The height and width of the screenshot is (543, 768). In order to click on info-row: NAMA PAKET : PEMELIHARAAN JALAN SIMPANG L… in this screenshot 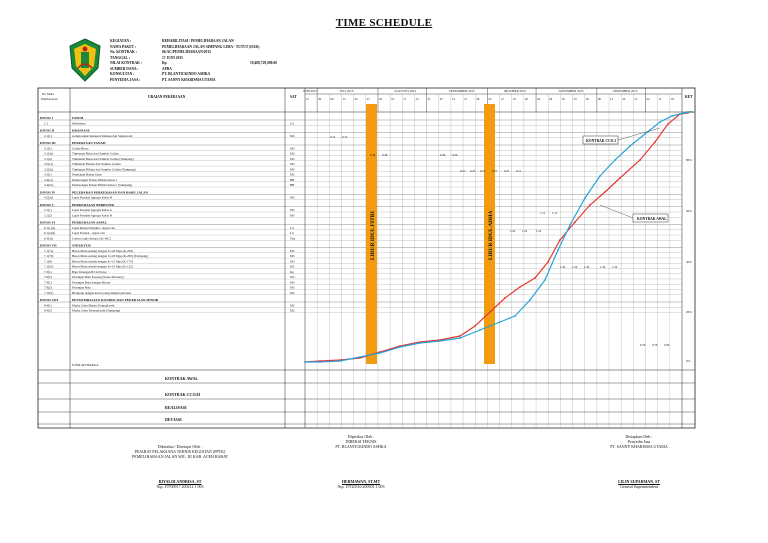, I will do `click(184, 48)`.